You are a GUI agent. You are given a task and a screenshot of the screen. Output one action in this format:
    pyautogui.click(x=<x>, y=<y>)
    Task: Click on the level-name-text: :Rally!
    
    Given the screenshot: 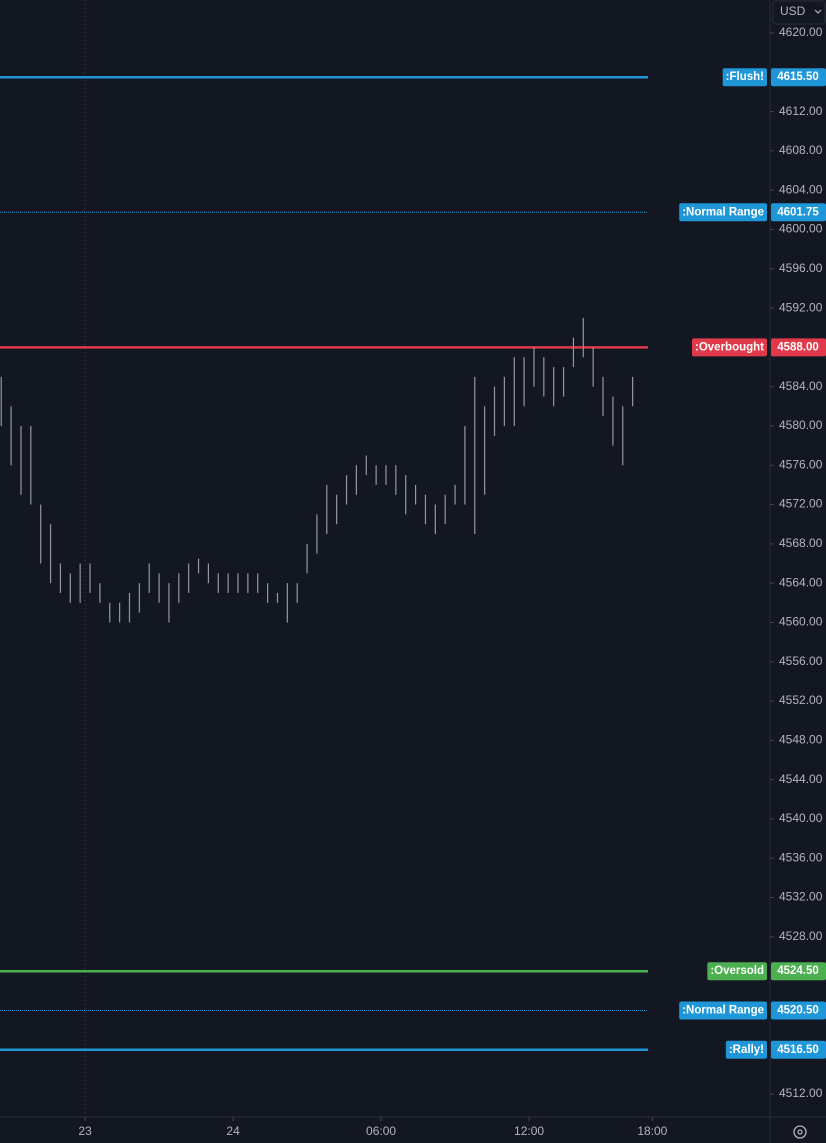 What is the action you would take?
    pyautogui.click(x=746, y=1050)
    